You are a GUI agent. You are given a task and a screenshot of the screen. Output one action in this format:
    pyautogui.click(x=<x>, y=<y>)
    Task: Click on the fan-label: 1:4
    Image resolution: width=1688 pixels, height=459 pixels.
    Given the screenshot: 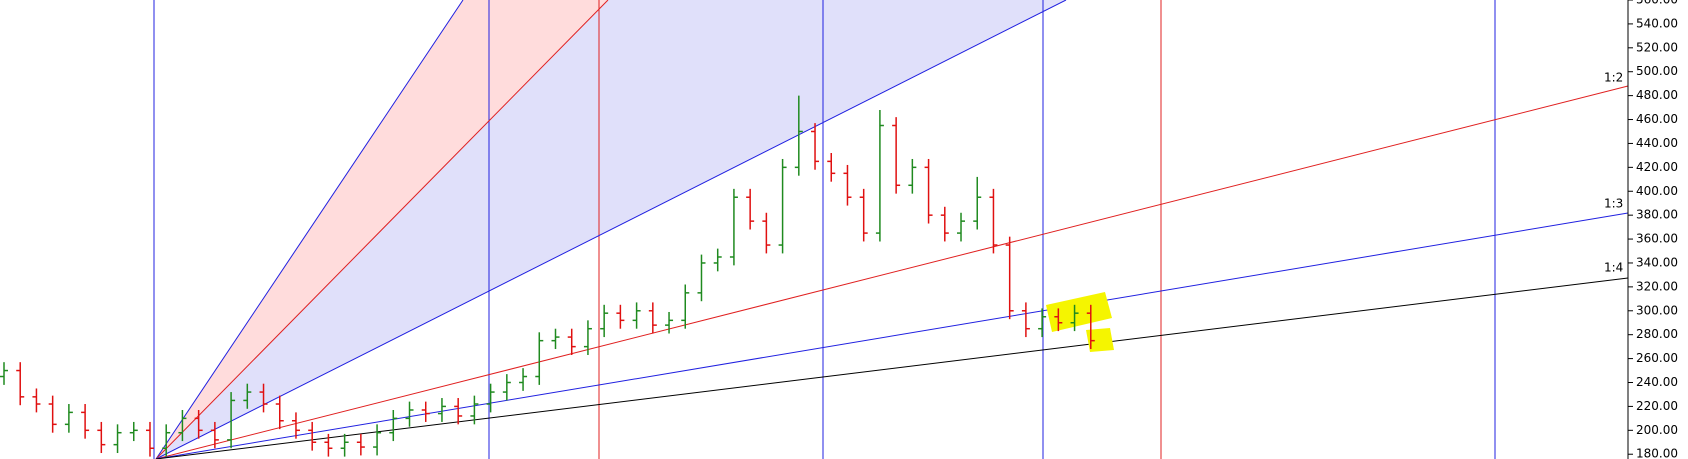 What is the action you would take?
    pyautogui.click(x=1613, y=268)
    